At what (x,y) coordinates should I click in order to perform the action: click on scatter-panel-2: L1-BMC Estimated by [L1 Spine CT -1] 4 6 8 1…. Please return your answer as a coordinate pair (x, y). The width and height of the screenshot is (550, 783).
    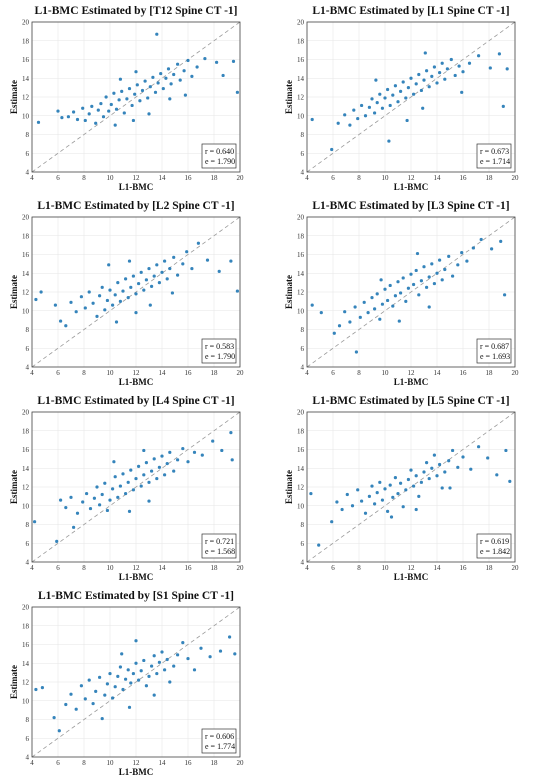
    Looking at the image, I should click on (412, 97).